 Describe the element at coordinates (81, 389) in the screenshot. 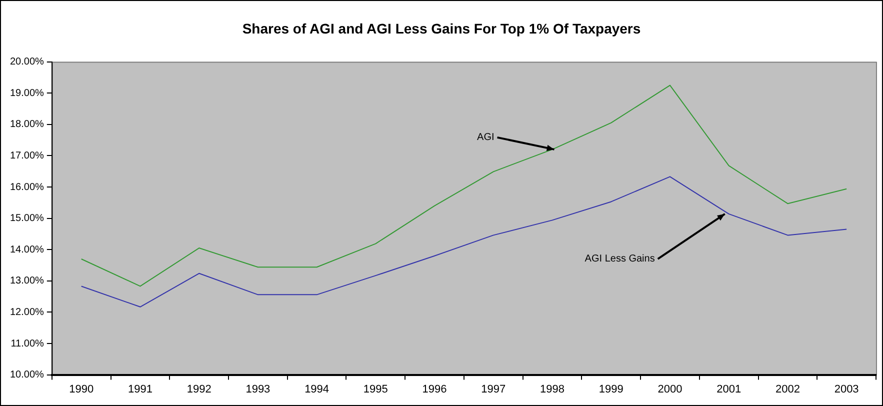

I see `x-tick-label: 1990` at that location.